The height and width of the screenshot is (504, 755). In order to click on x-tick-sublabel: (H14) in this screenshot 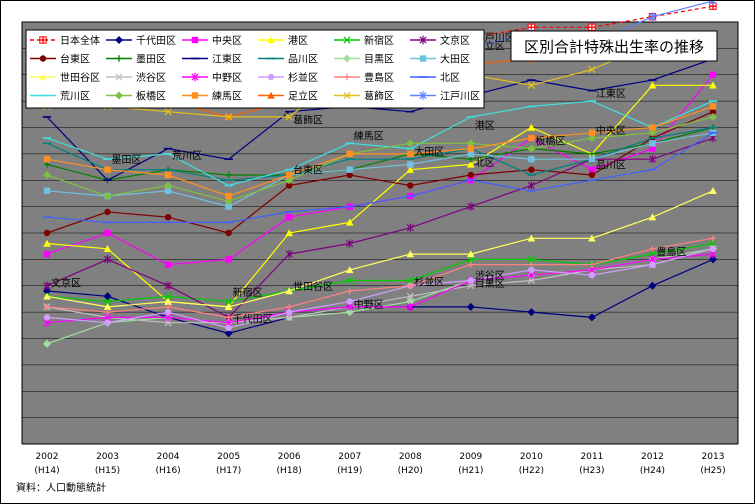, I will do `click(46, 471)`.